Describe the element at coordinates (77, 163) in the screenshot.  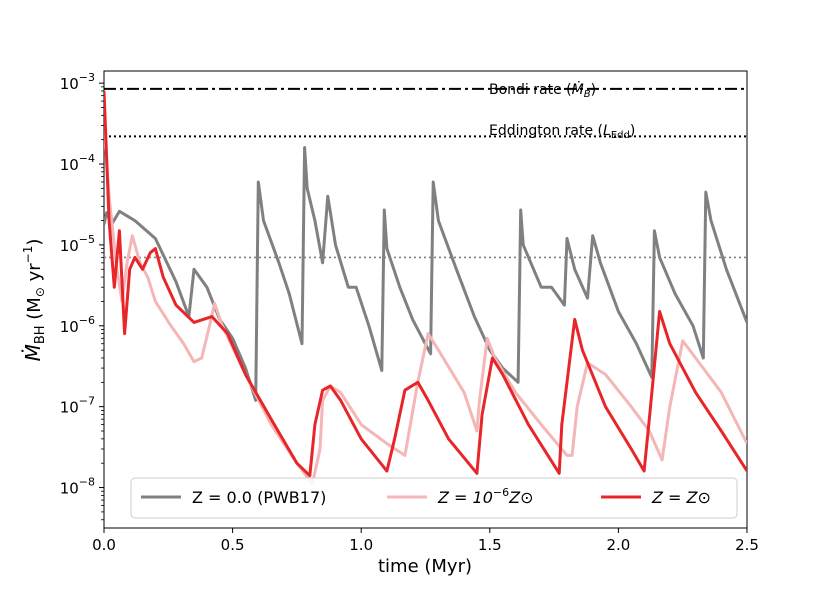
I see `y-tick-label-1: 10⁻⁴` at that location.